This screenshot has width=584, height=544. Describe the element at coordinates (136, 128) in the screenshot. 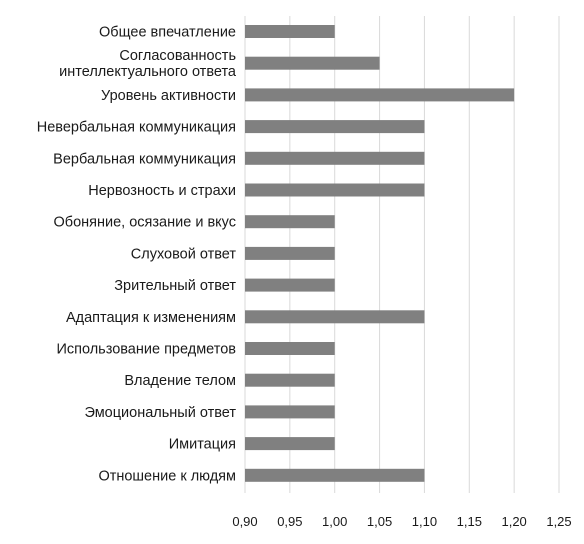

I see `category-label: Невербальная коммуникация` at that location.